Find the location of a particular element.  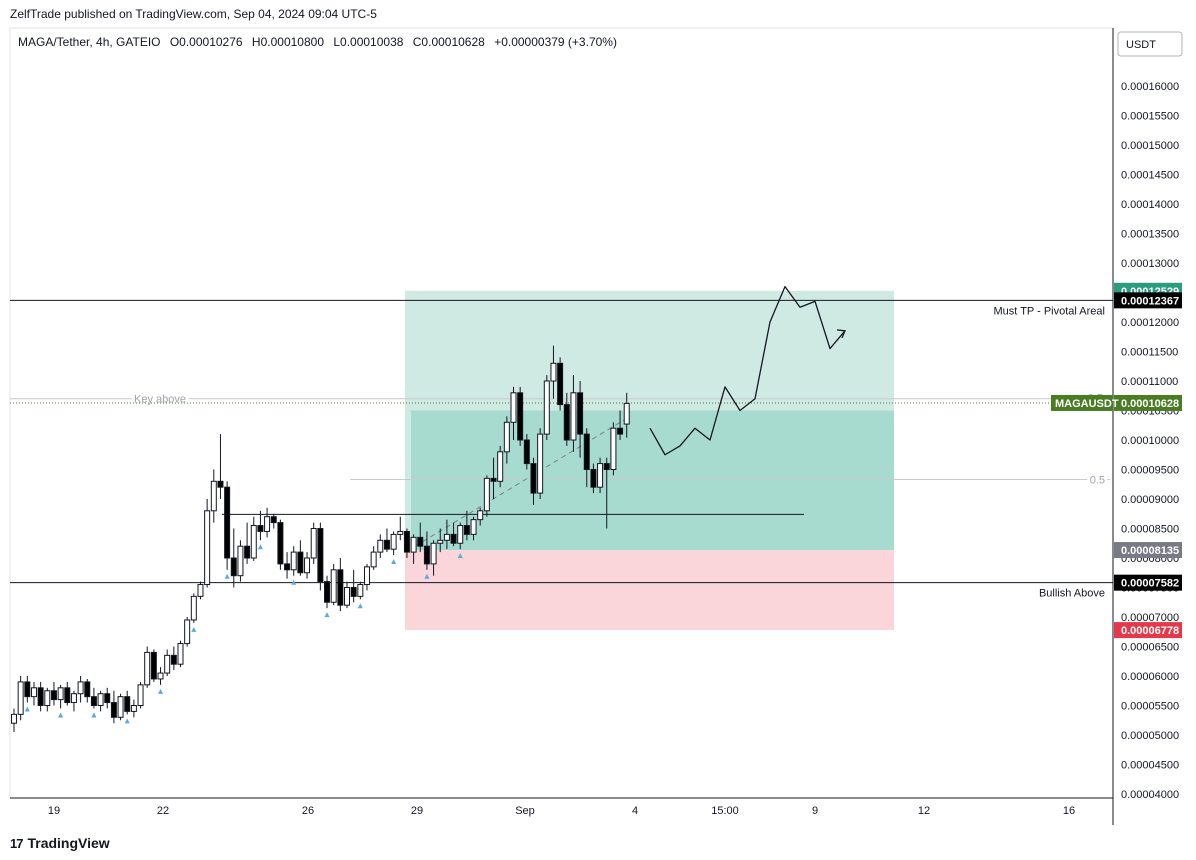

stop-zone is located at coordinates (649, 590).